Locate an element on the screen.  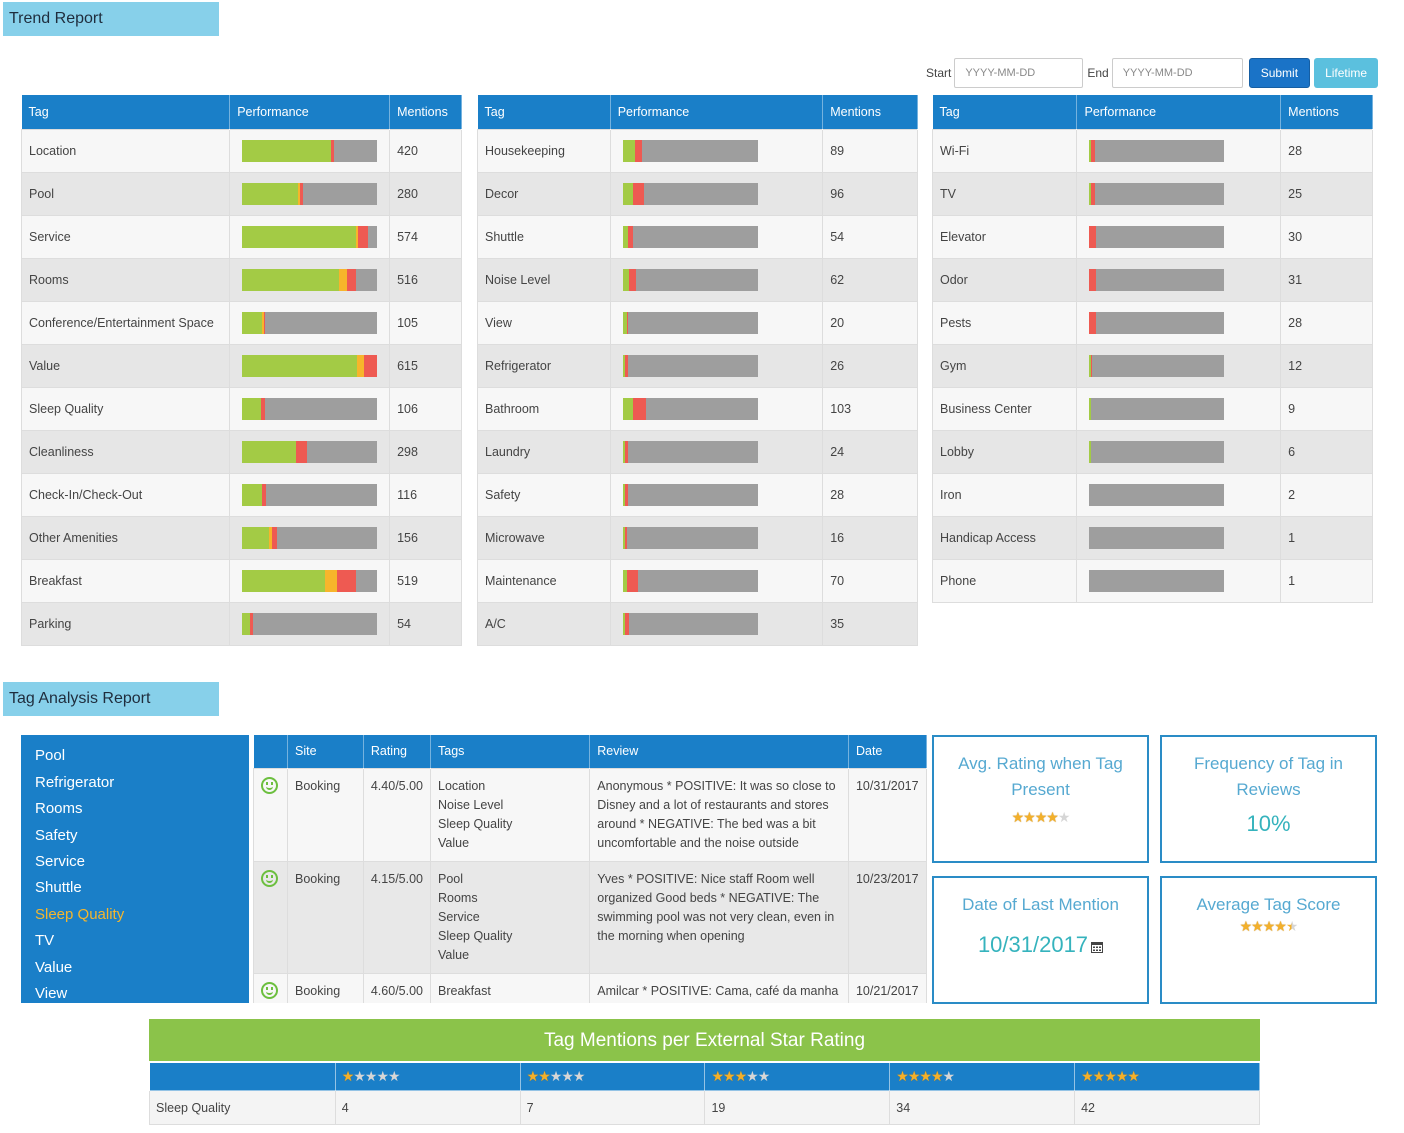
trend-row: Laundry 24 is located at coordinates (697, 451).